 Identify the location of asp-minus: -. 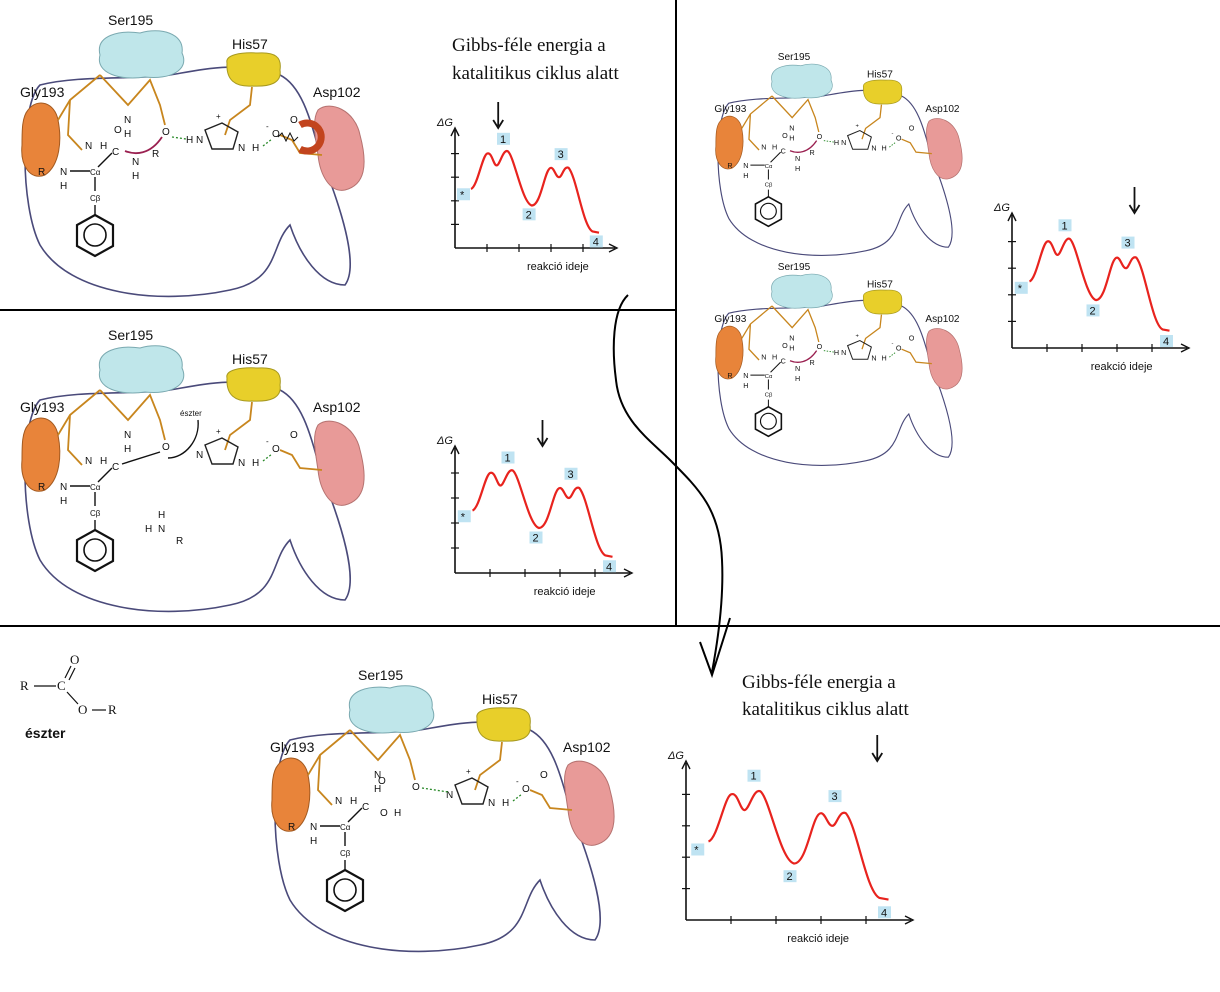
(893, 344).